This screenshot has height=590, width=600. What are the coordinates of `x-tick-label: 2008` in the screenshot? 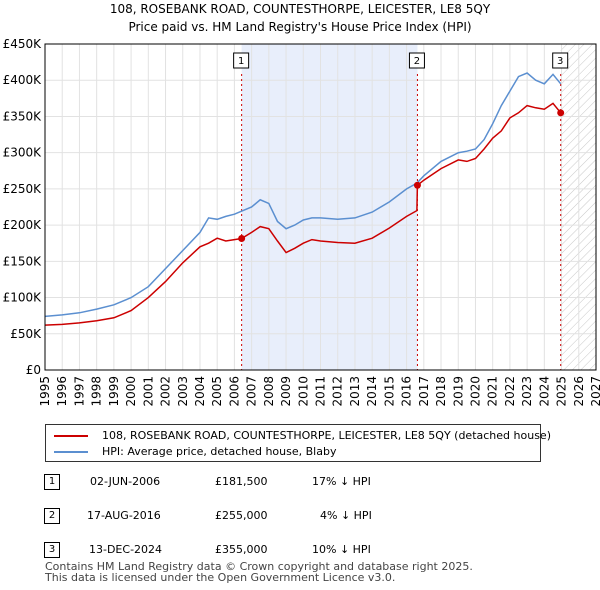 It's located at (269, 391).